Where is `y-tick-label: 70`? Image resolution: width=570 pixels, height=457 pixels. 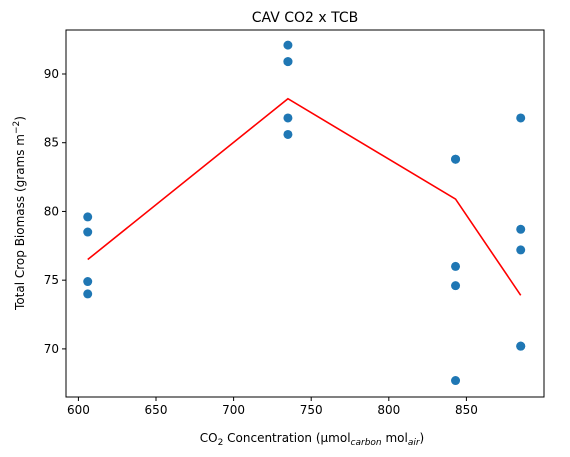
y-tick-label: 70 is located at coordinates (51, 349).